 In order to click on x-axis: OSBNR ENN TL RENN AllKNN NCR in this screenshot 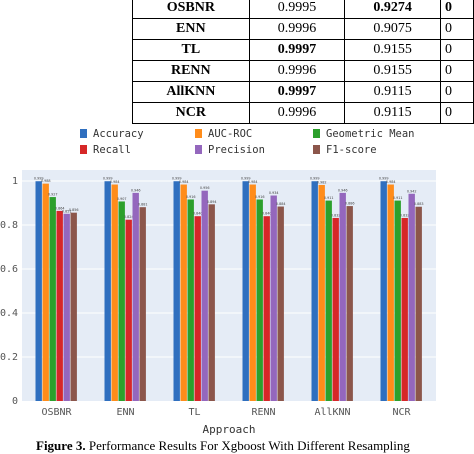, I will do `click(226, 412)`.